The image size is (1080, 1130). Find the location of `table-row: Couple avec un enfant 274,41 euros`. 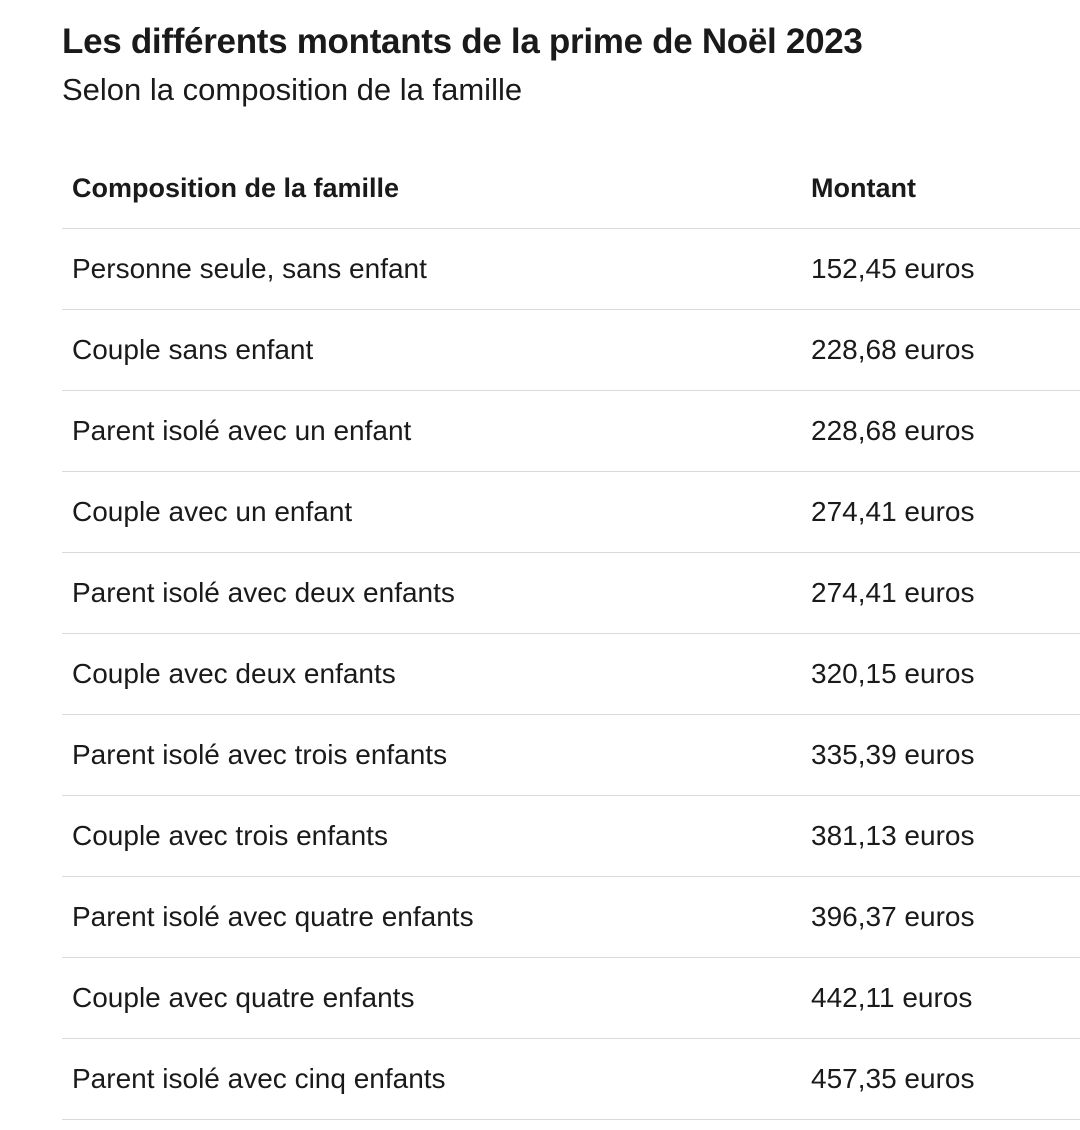

table-row: Couple avec un enfant 274,41 euros is located at coordinates (571, 512).